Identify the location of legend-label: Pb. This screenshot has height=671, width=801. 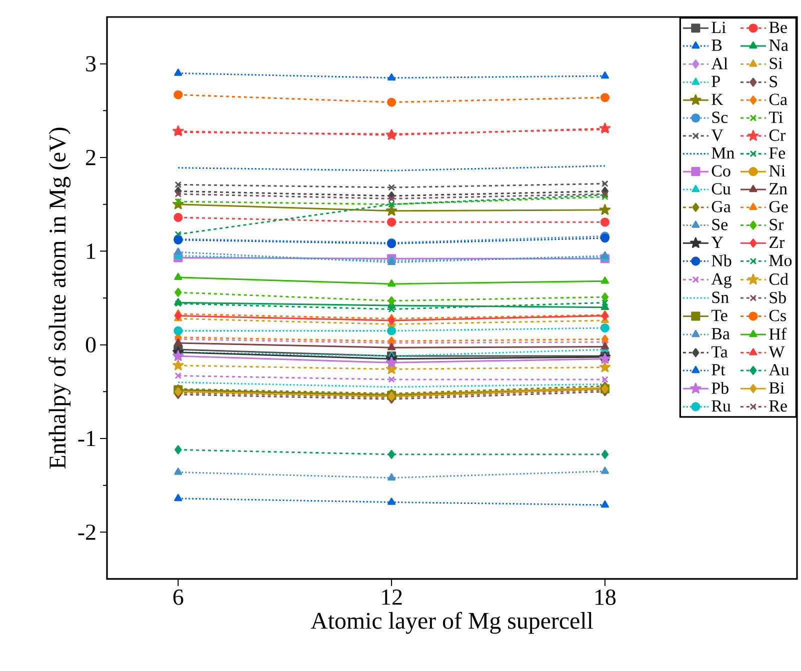
(720, 388).